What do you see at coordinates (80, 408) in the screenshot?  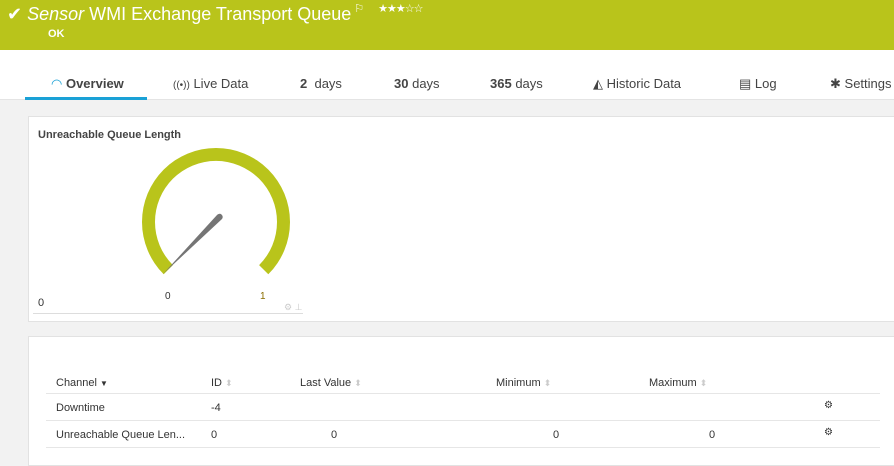 I see `cell-channel: Downtime` at bounding box center [80, 408].